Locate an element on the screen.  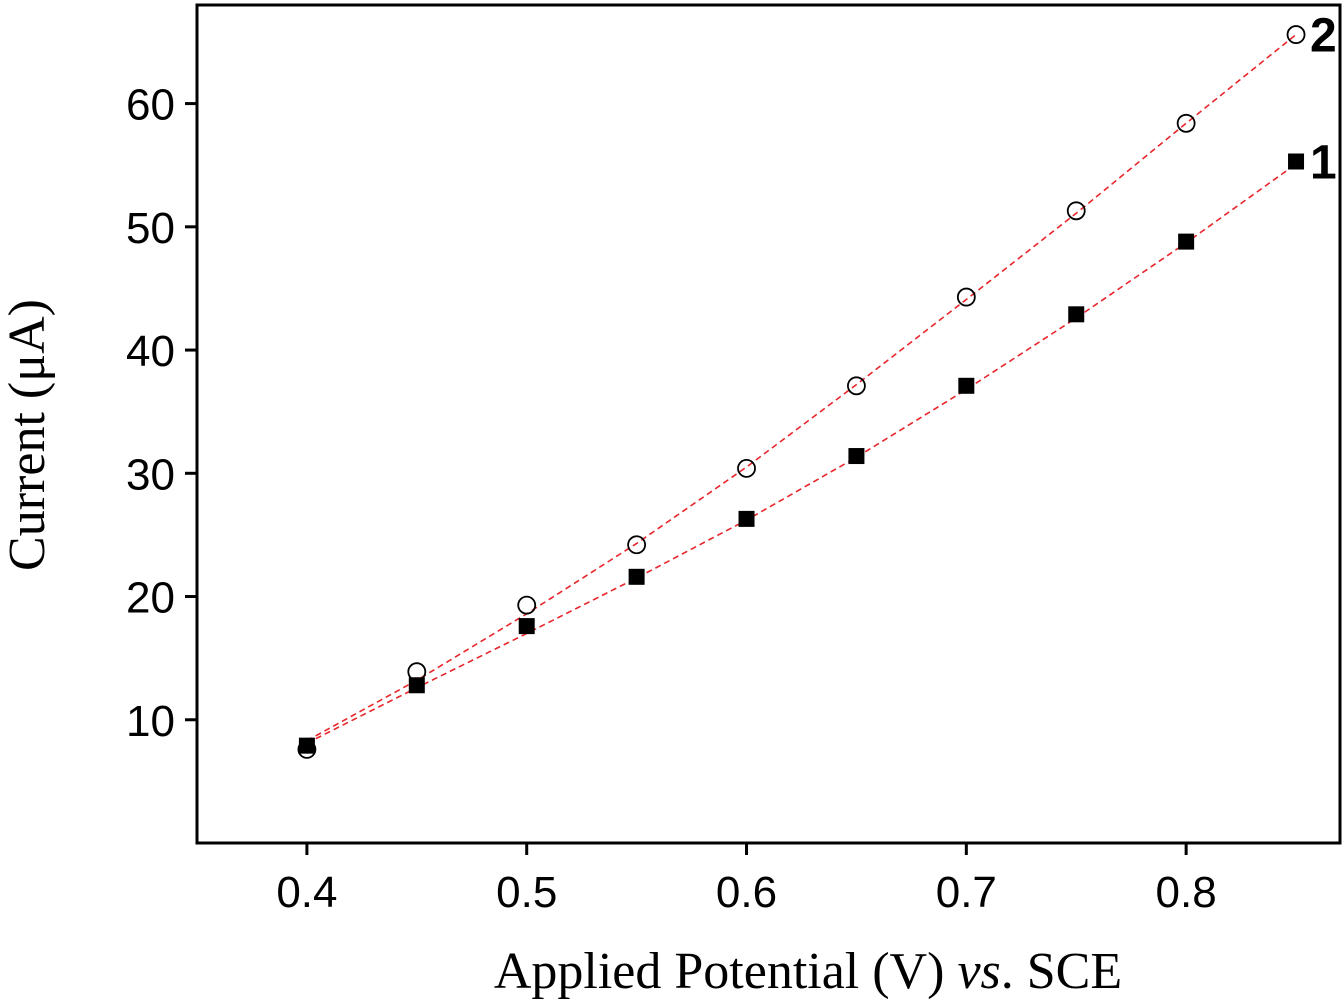
y-tick-label: 30 is located at coordinates (150, 474).